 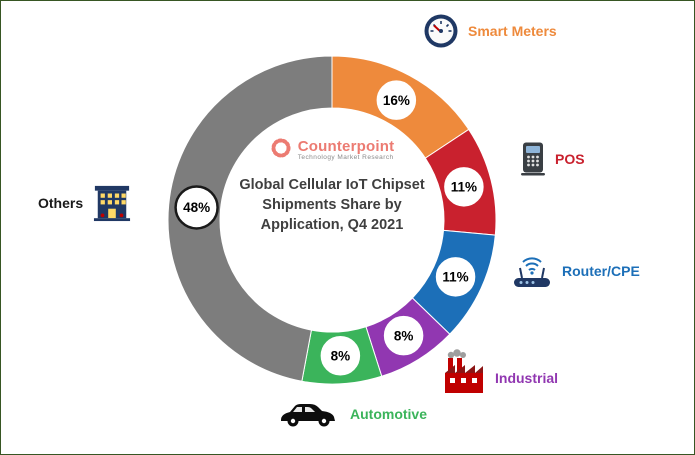 What do you see at coordinates (345, 158) in the screenshot?
I see `logo-tagline: Technology Market Research` at bounding box center [345, 158].